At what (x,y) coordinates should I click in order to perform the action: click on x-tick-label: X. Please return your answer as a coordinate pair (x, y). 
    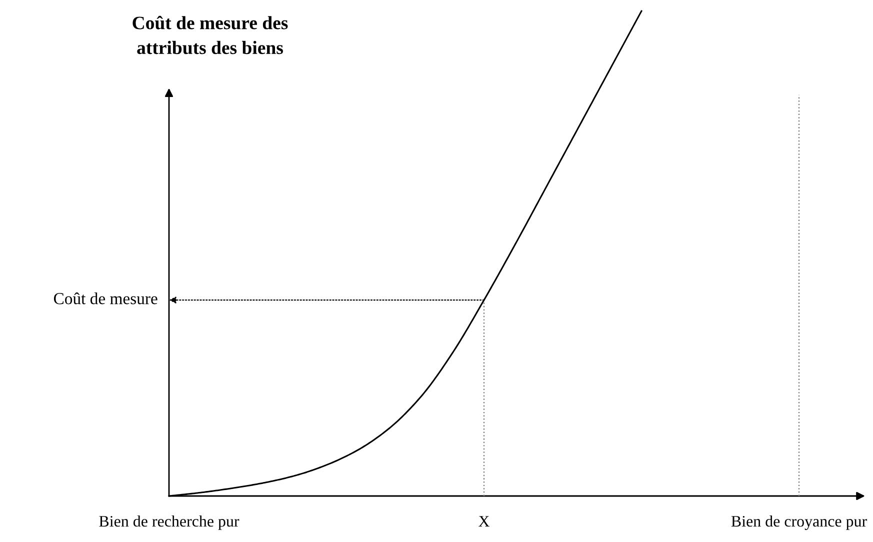
    Looking at the image, I should click on (484, 521).